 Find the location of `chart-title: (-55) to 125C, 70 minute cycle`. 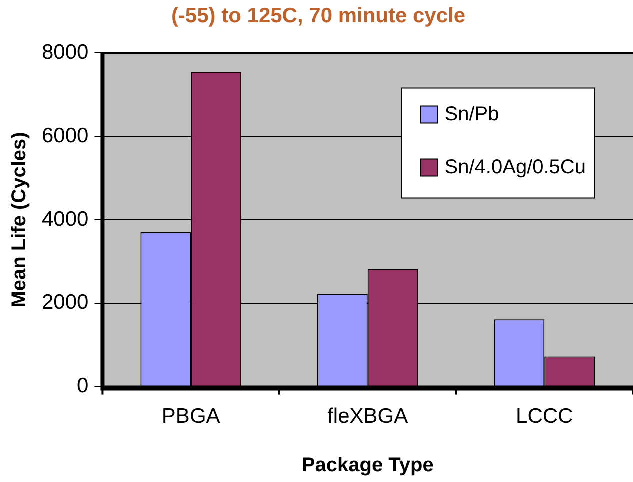

chart-title: (-55) to 125C, 70 minute cycle is located at coordinates (318, 16).